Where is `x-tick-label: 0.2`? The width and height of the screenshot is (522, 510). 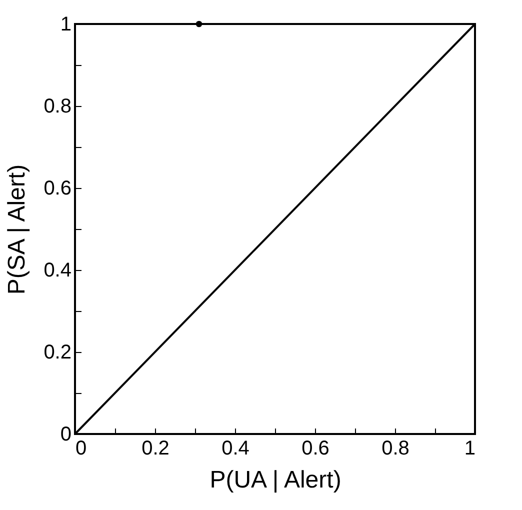 x-tick-label: 0.2 is located at coordinates (156, 449).